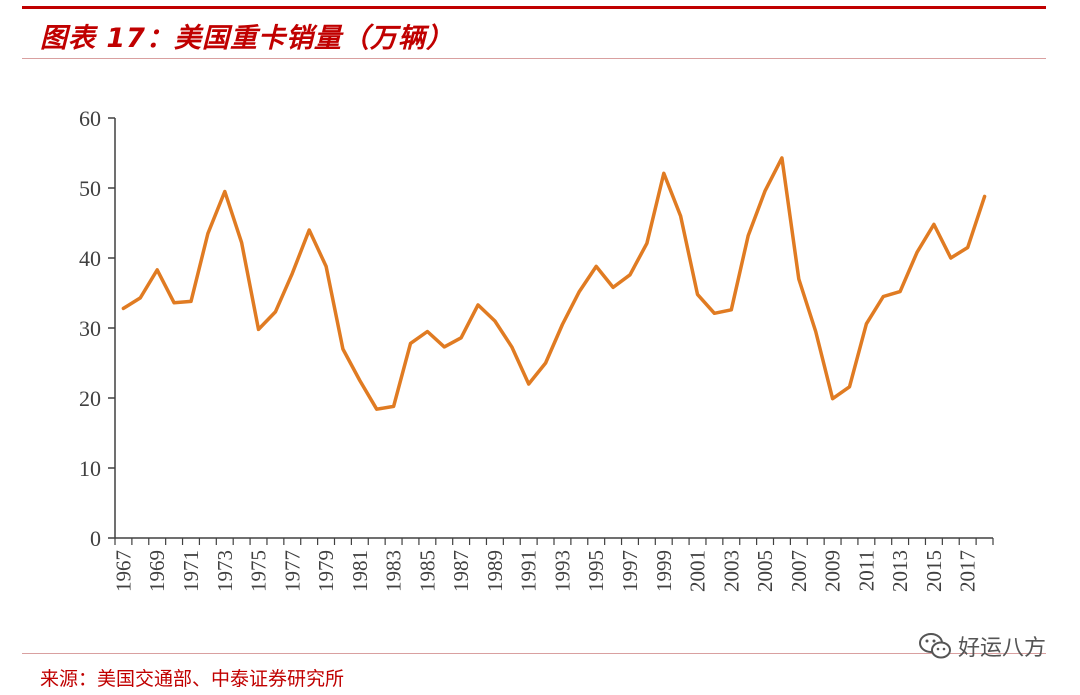 This screenshot has width=1080, height=695. Describe the element at coordinates (90, 398) in the screenshot. I see `y-tick-label: 20` at that location.